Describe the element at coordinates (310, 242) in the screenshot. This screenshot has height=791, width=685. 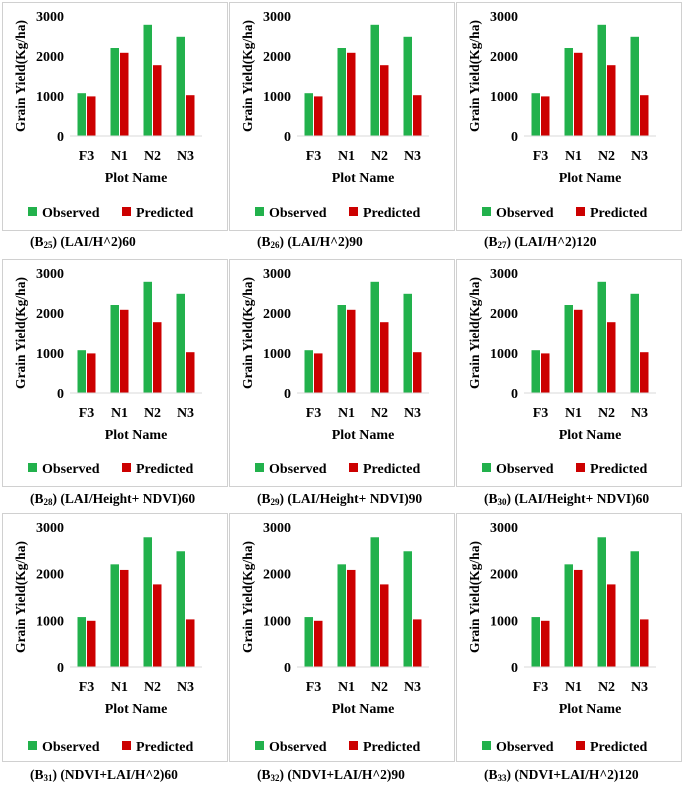
I see `panel-caption: (B26) (LAI/H^2)90` at that location.